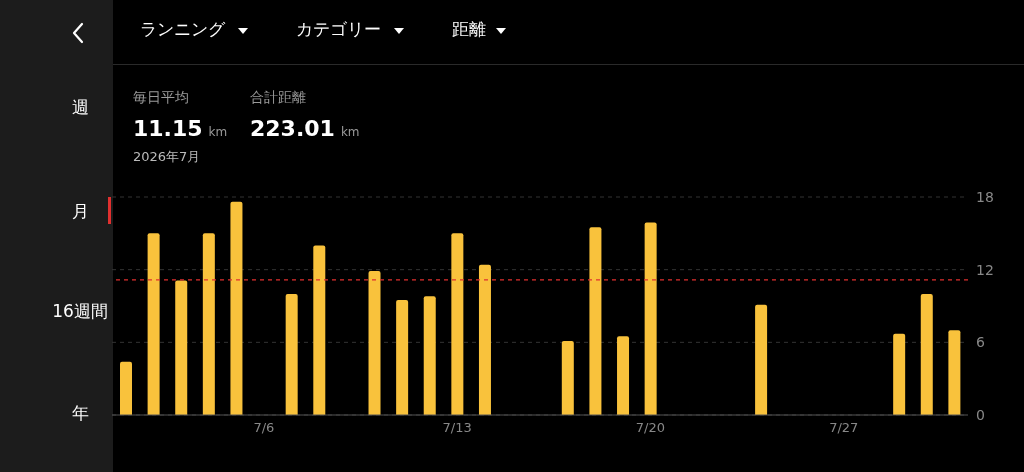 This screenshot has width=1024, height=472. Describe the element at coordinates (980, 414) in the screenshot. I see `y-tick-label: 0` at that location.